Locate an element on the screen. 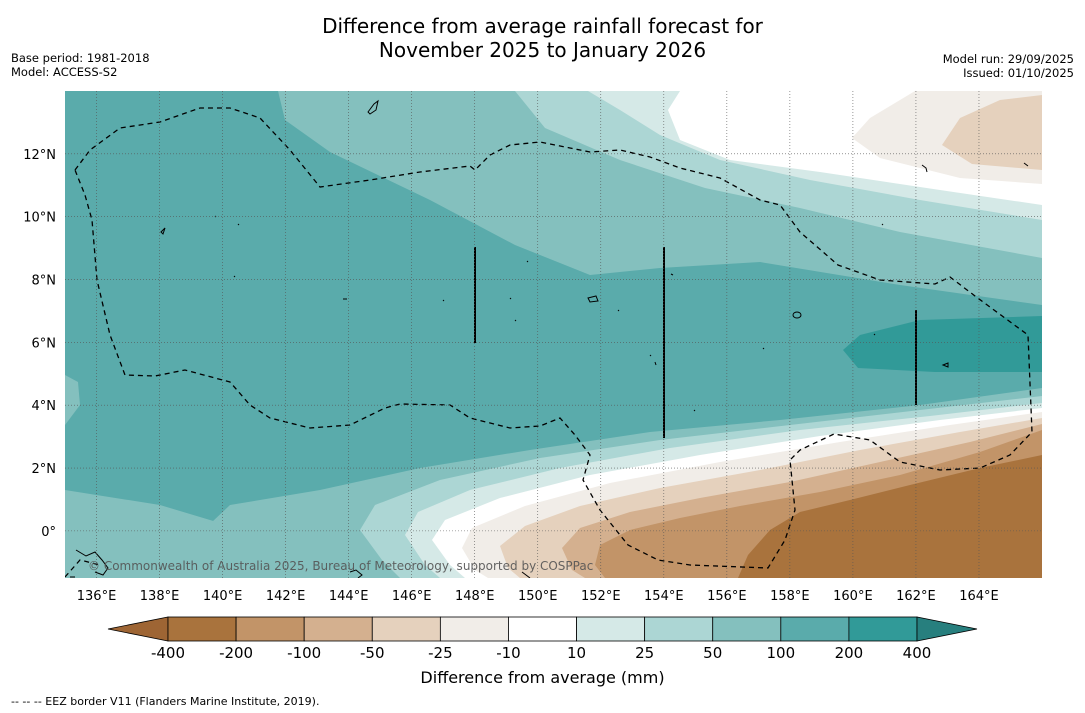 The width and height of the screenshot is (1085, 713). eez-border-southwest is located at coordinates (83, 568).